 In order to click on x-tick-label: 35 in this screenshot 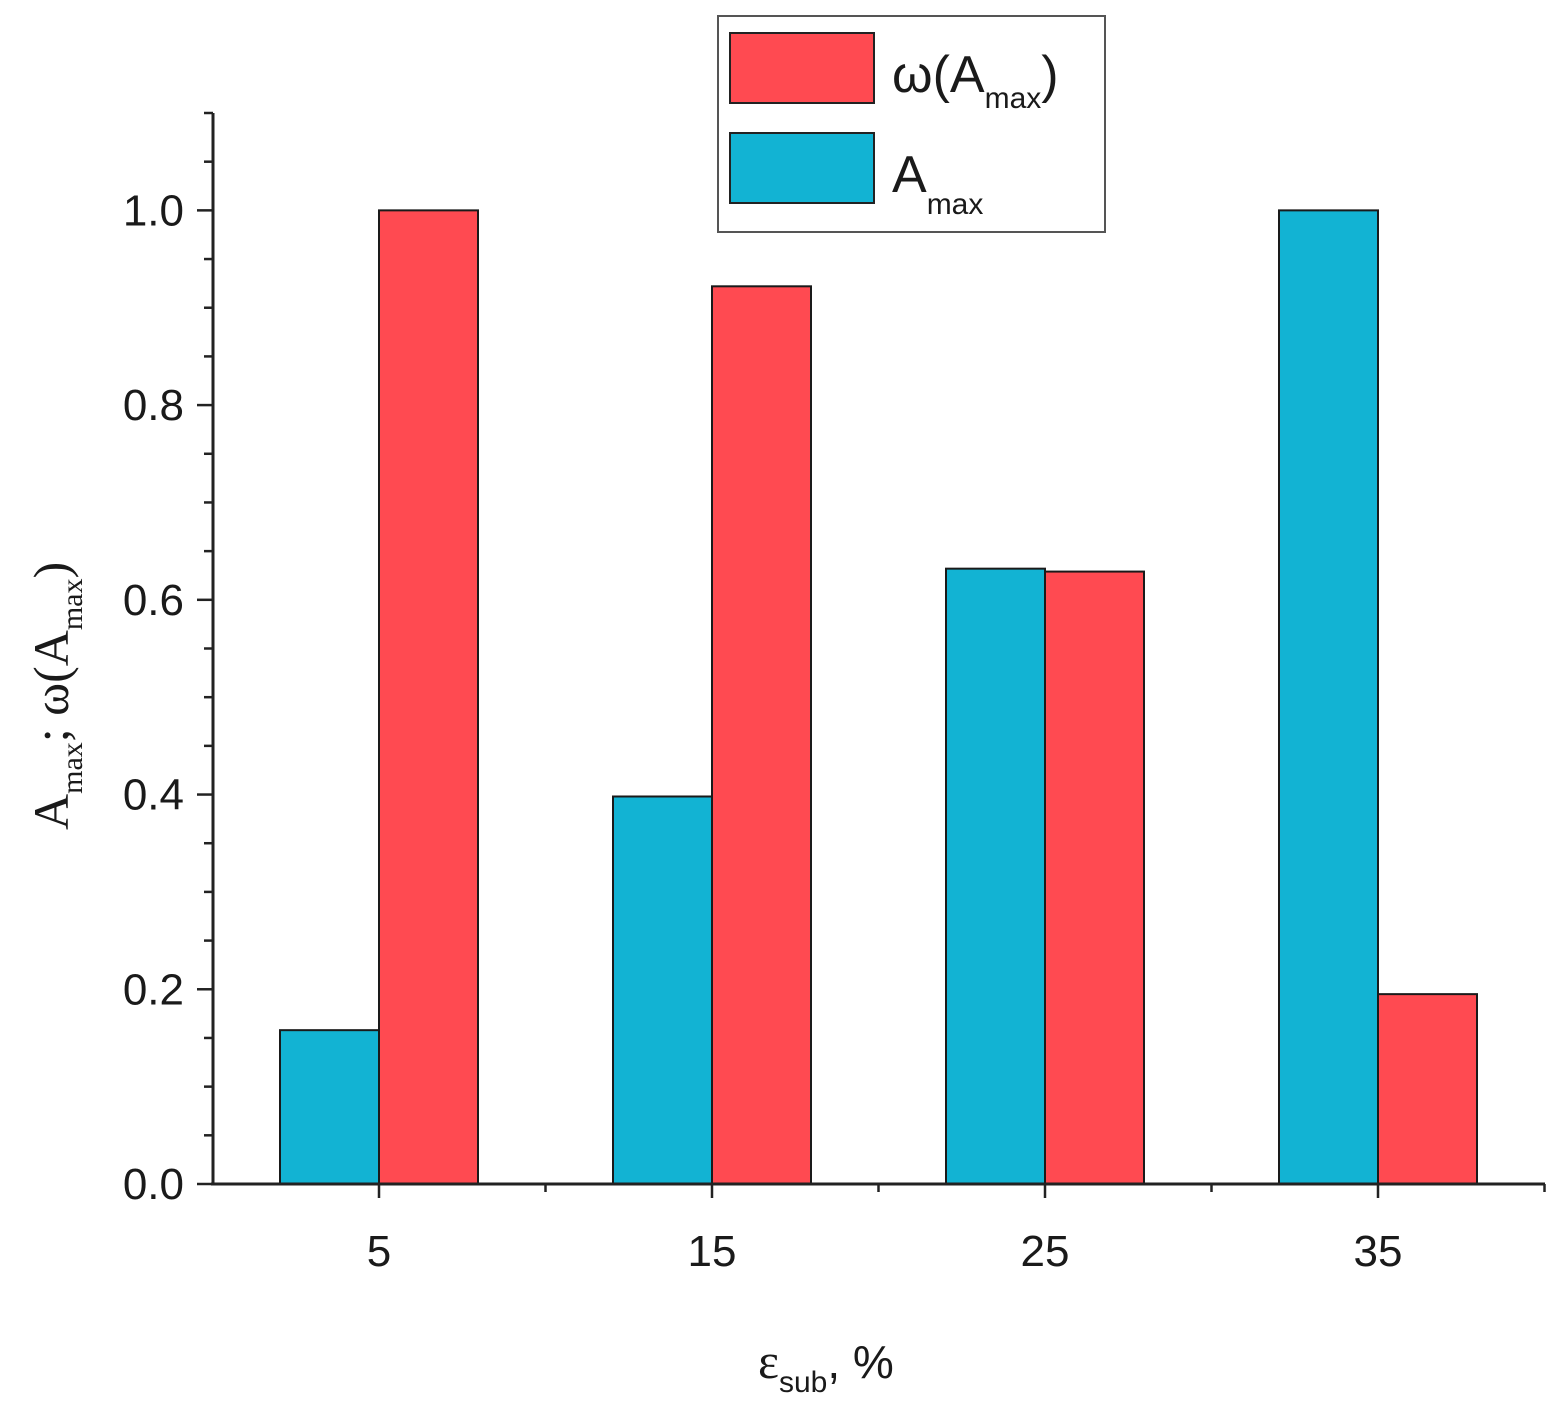, I will do `click(1378, 1251)`.